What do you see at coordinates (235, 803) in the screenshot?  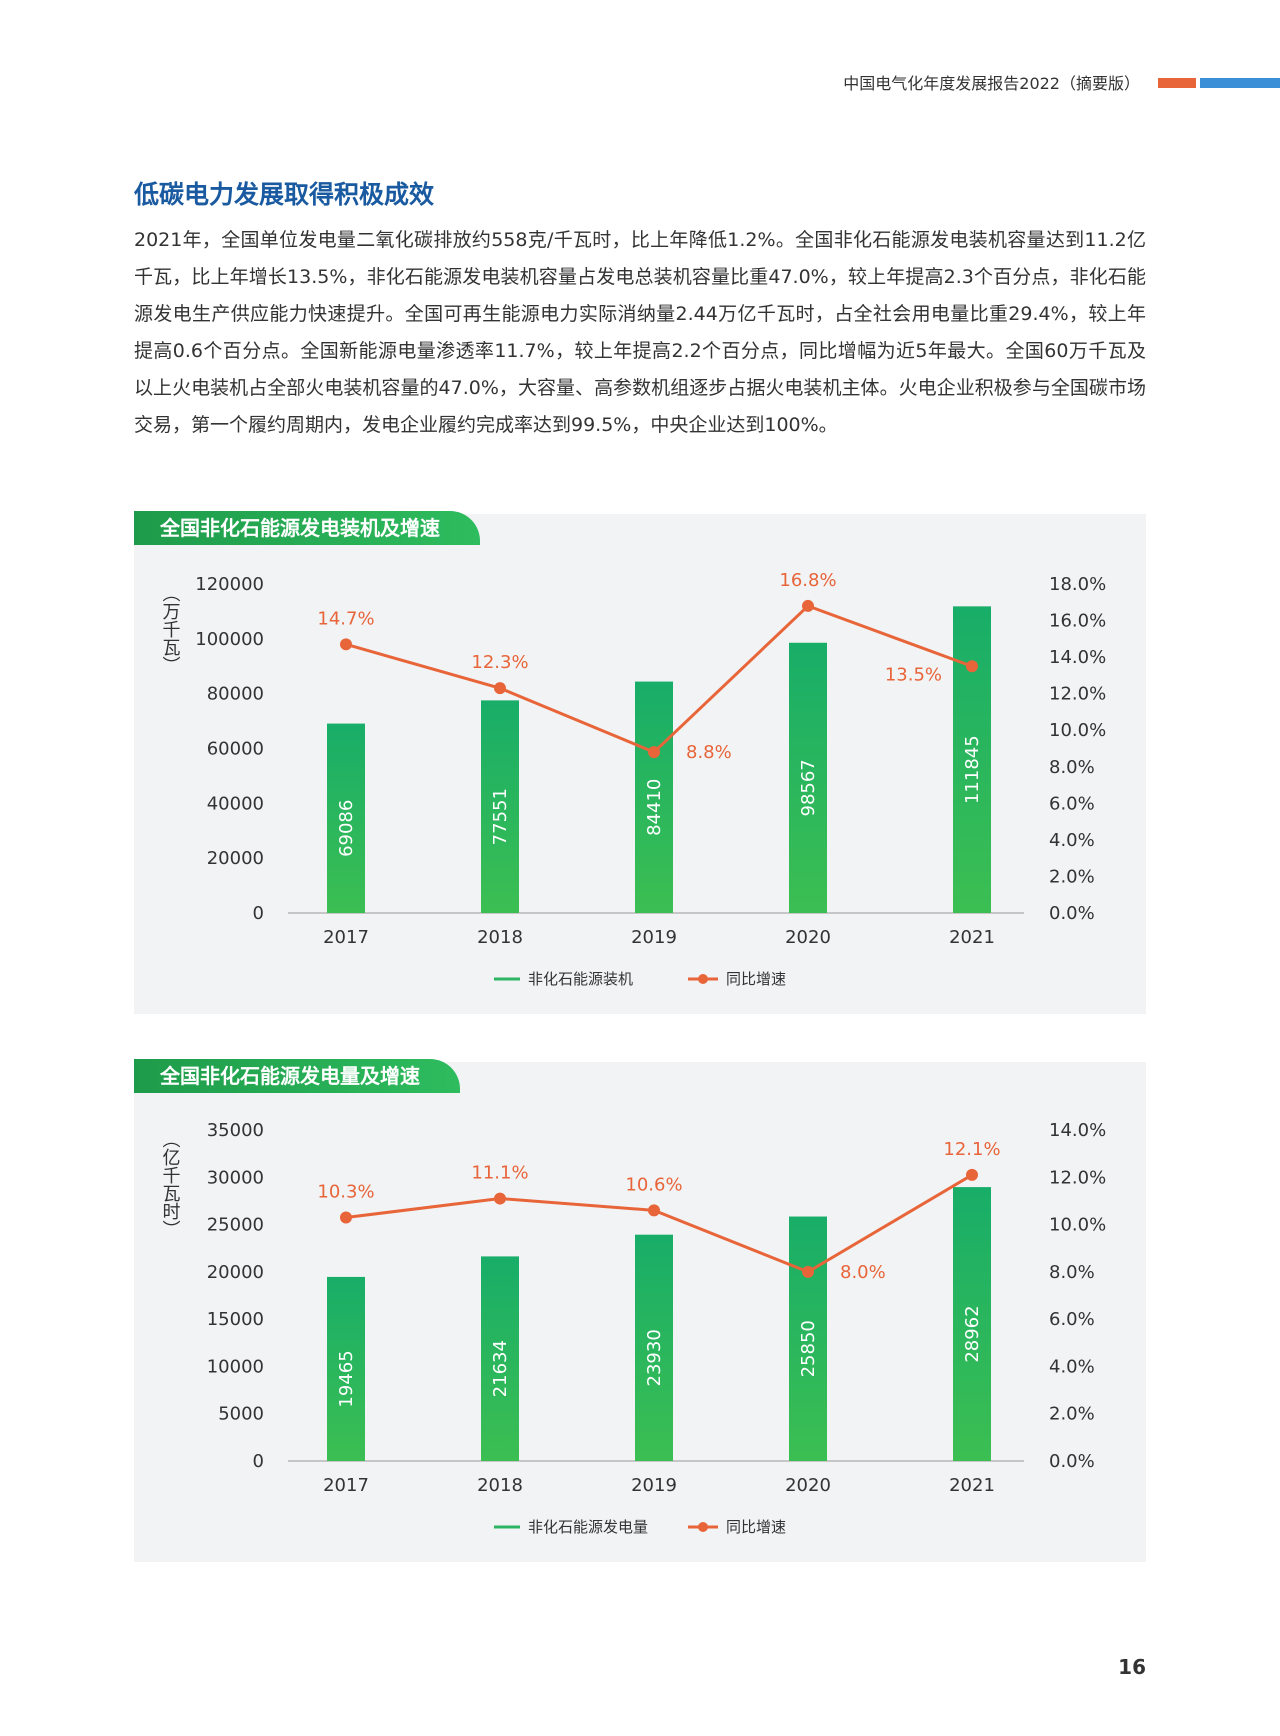 I see `y-tick-label: 40000` at bounding box center [235, 803].